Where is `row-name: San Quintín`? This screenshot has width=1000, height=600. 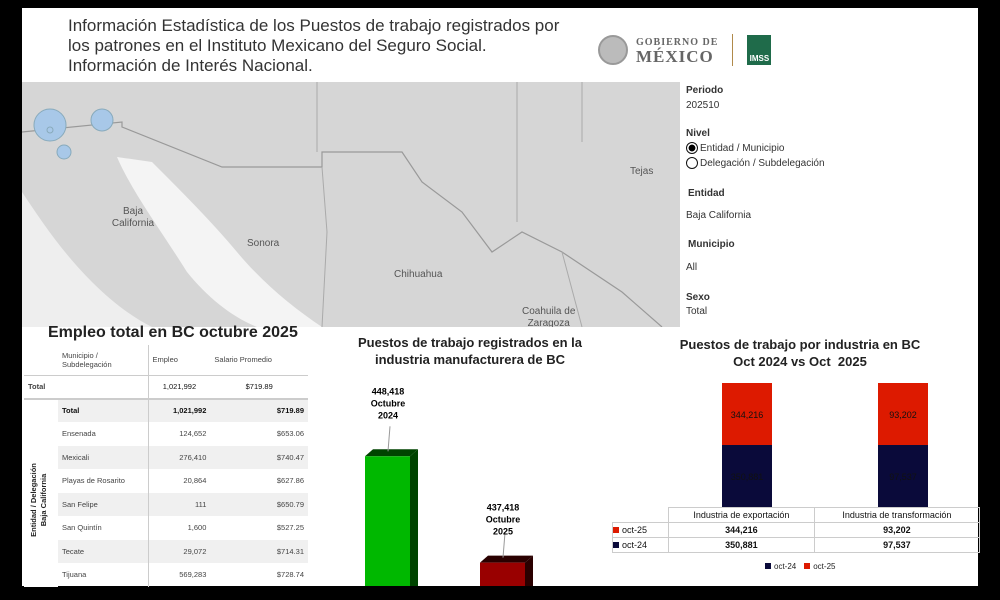
row-name: San Quintín is located at coordinates (103, 528).